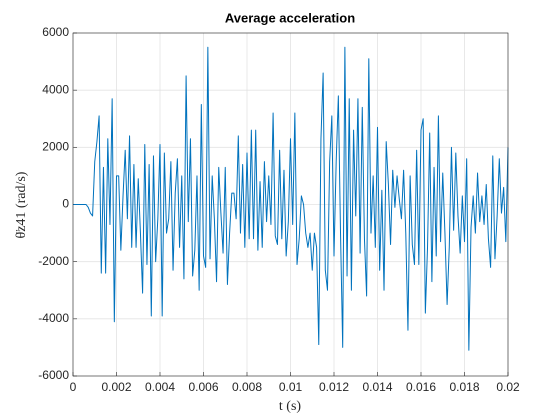  What do you see at coordinates (247, 387) in the screenshot?
I see `x-tick-label: 0.008` at bounding box center [247, 387].